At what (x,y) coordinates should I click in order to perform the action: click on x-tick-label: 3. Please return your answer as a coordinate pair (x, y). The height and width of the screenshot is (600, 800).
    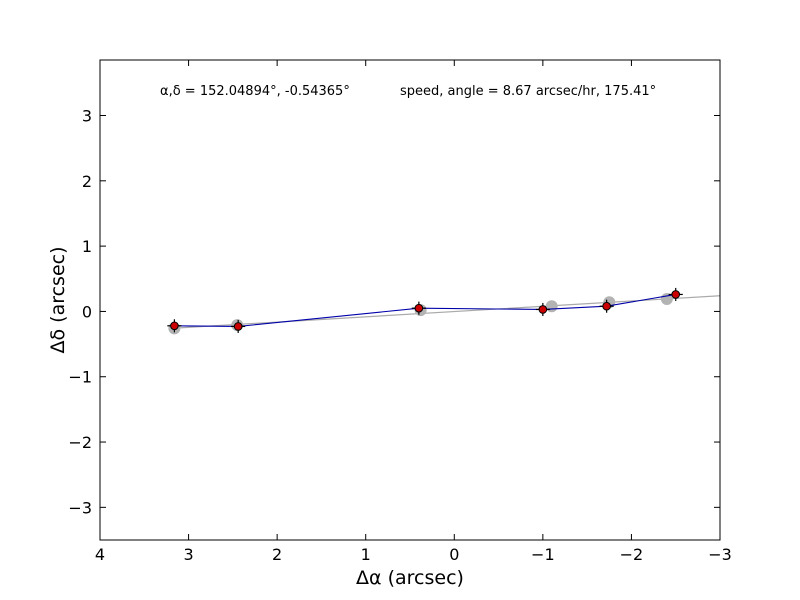
    Looking at the image, I should click on (188, 554).